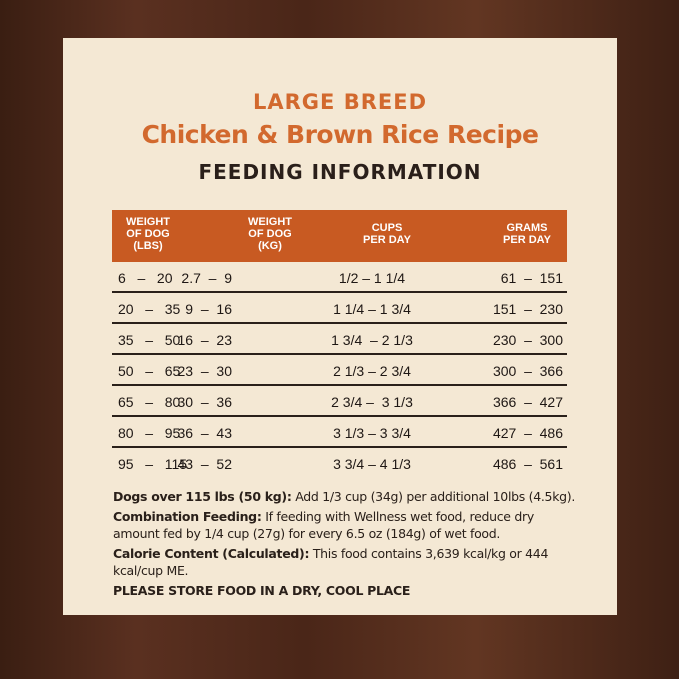 This screenshot has height=679, width=679. Describe the element at coordinates (527, 402) in the screenshot. I see `table-cell: 366 – 427` at that location.